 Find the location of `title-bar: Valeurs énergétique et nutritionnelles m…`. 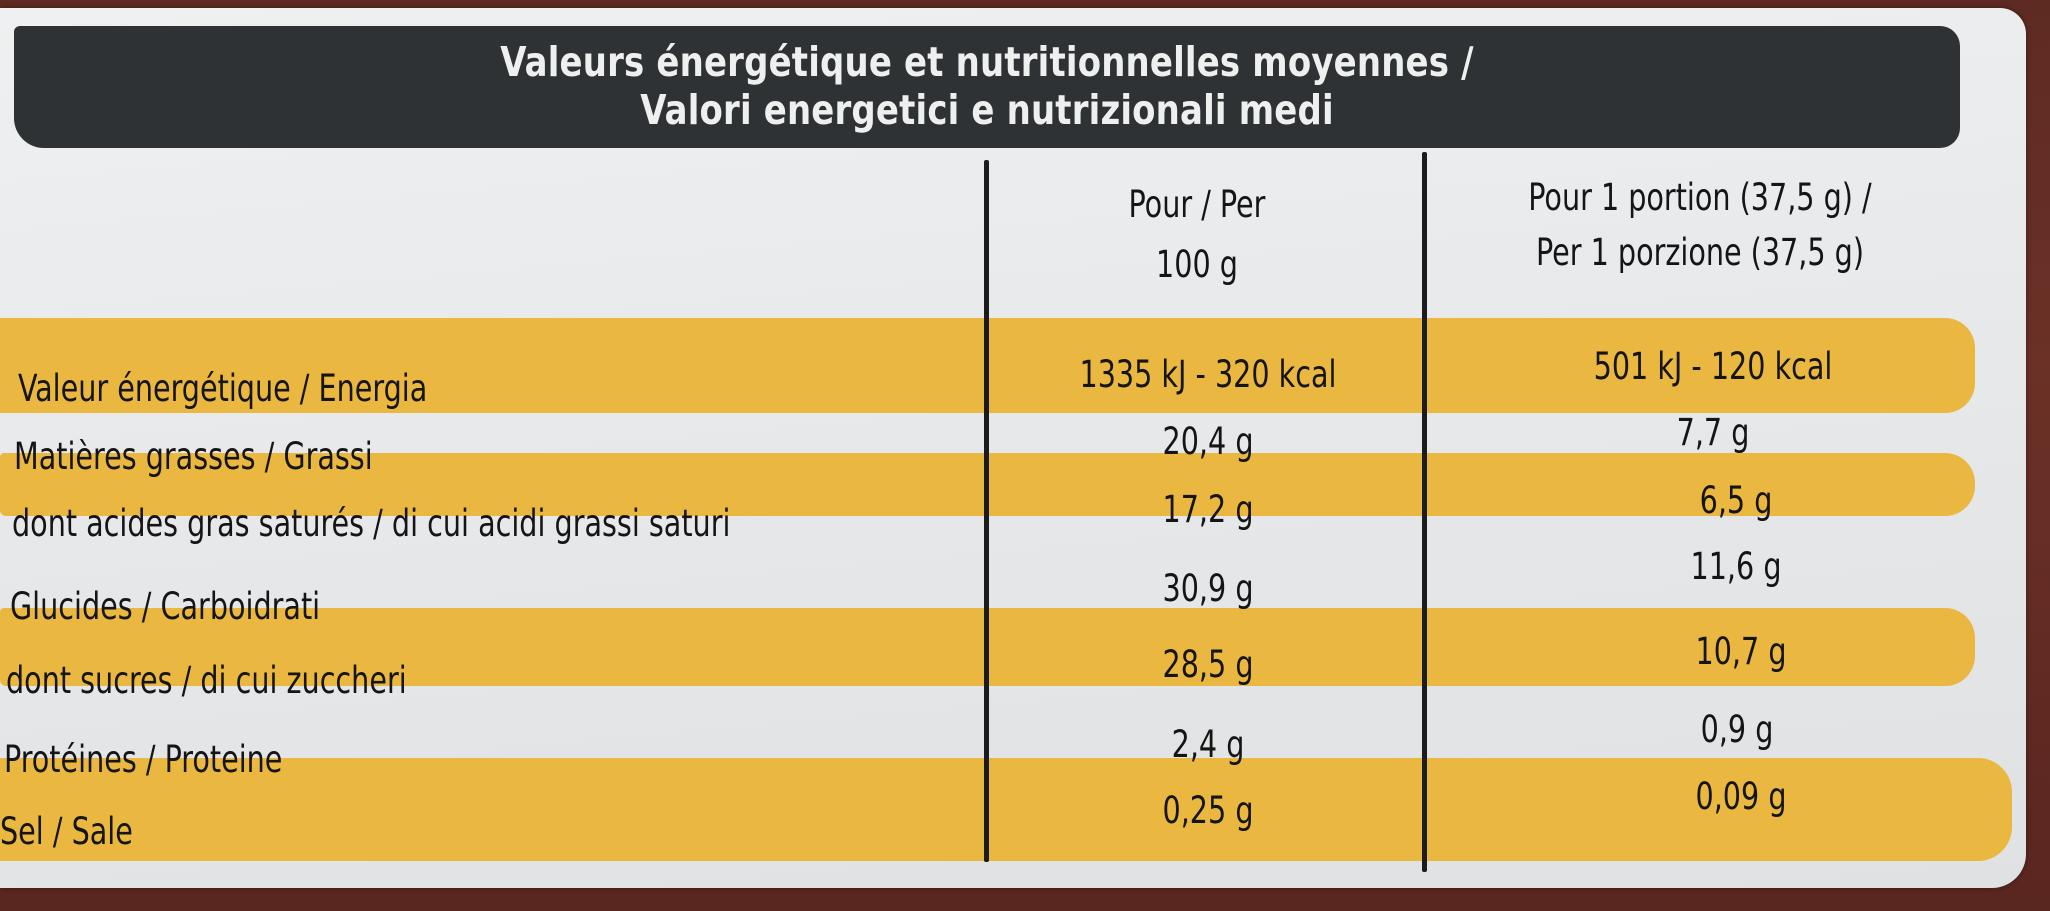

title-bar: Valeurs énergétique et nutritionnelles m… is located at coordinates (987, 87).